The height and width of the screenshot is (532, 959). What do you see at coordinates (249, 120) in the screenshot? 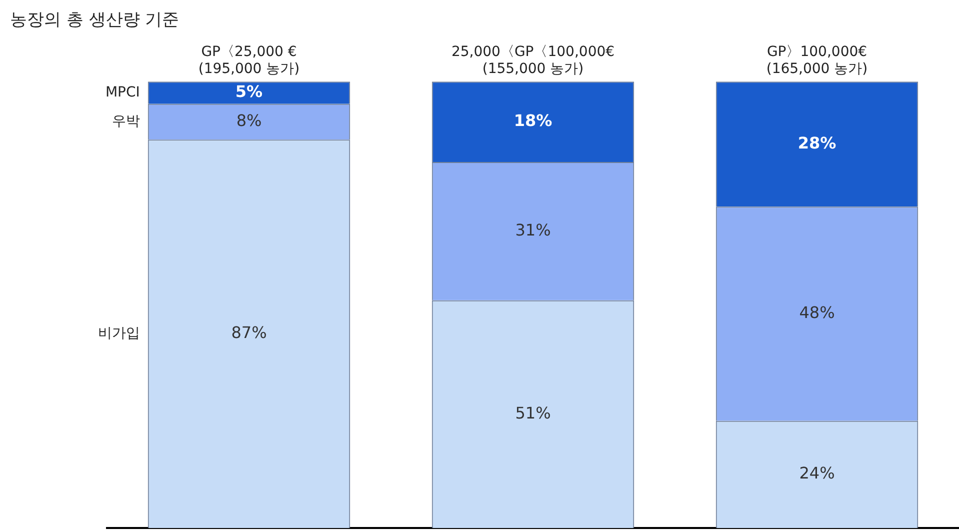
I see `data-label: 8%` at bounding box center [249, 120].